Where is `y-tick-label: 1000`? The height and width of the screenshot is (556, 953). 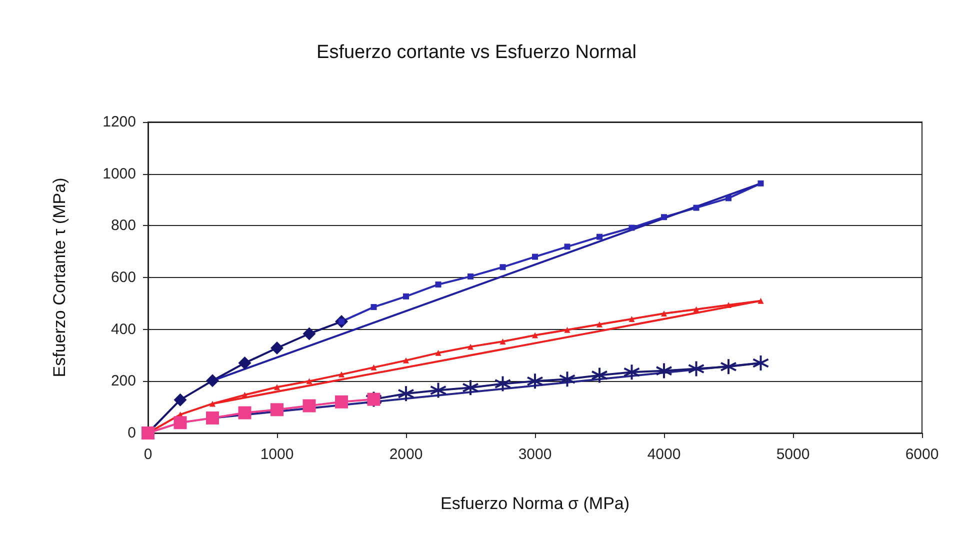
y-tick-label: 1000 is located at coordinates (119, 173).